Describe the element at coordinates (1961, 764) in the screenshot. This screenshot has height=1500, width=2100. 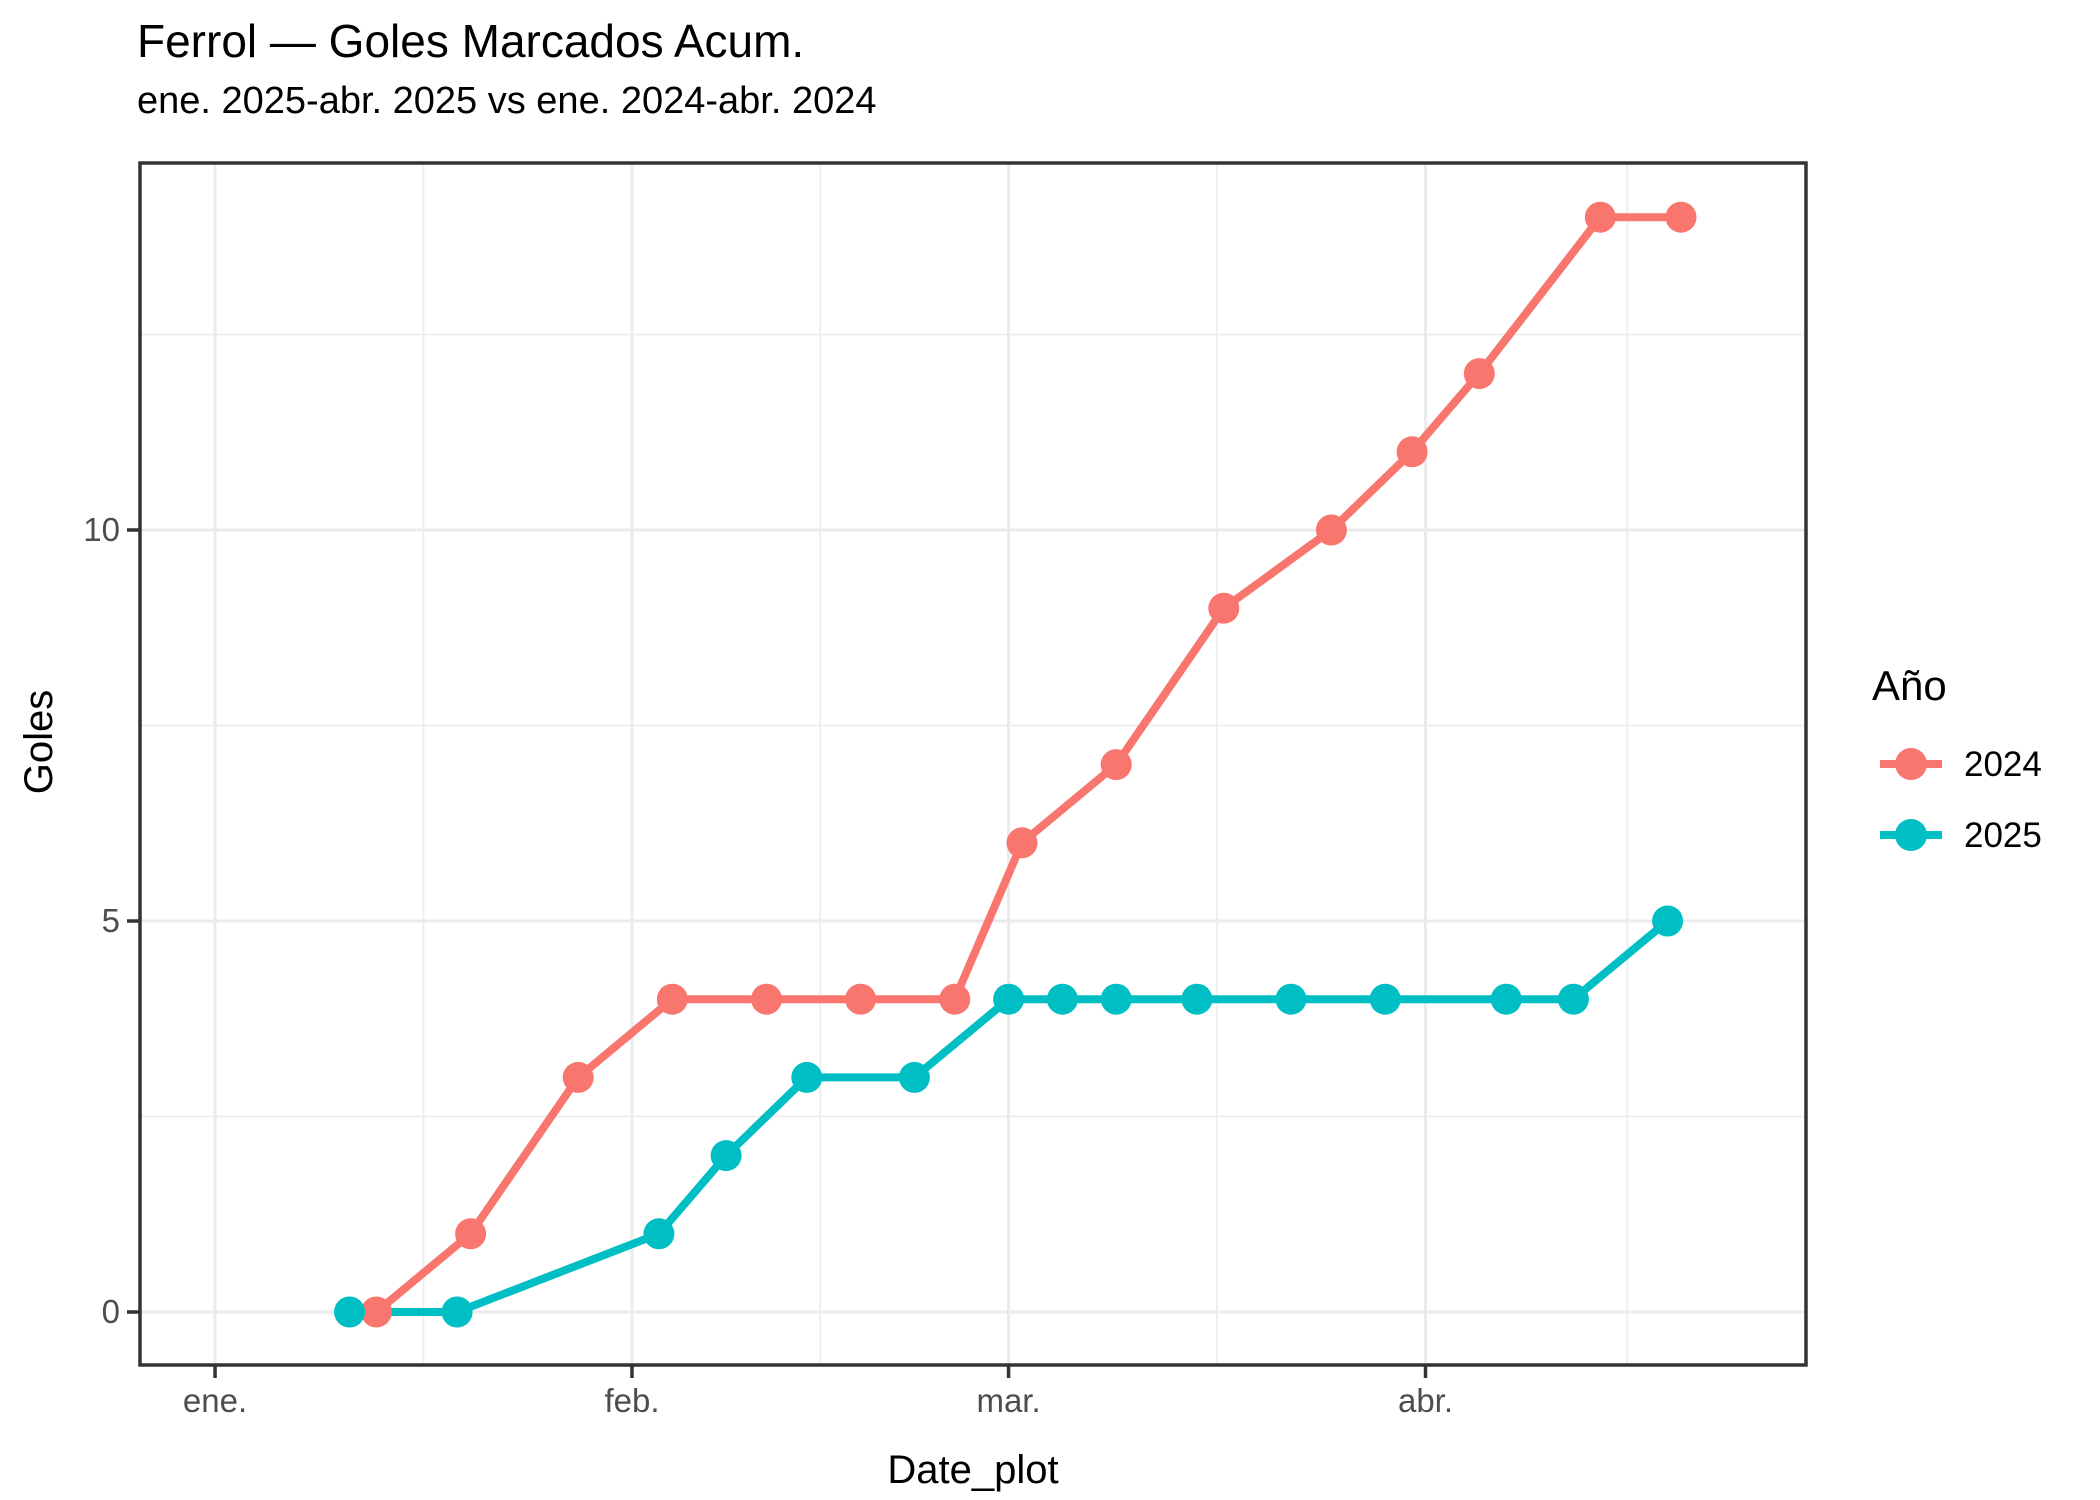
I see `legend-entry-2024: 2024` at that location.